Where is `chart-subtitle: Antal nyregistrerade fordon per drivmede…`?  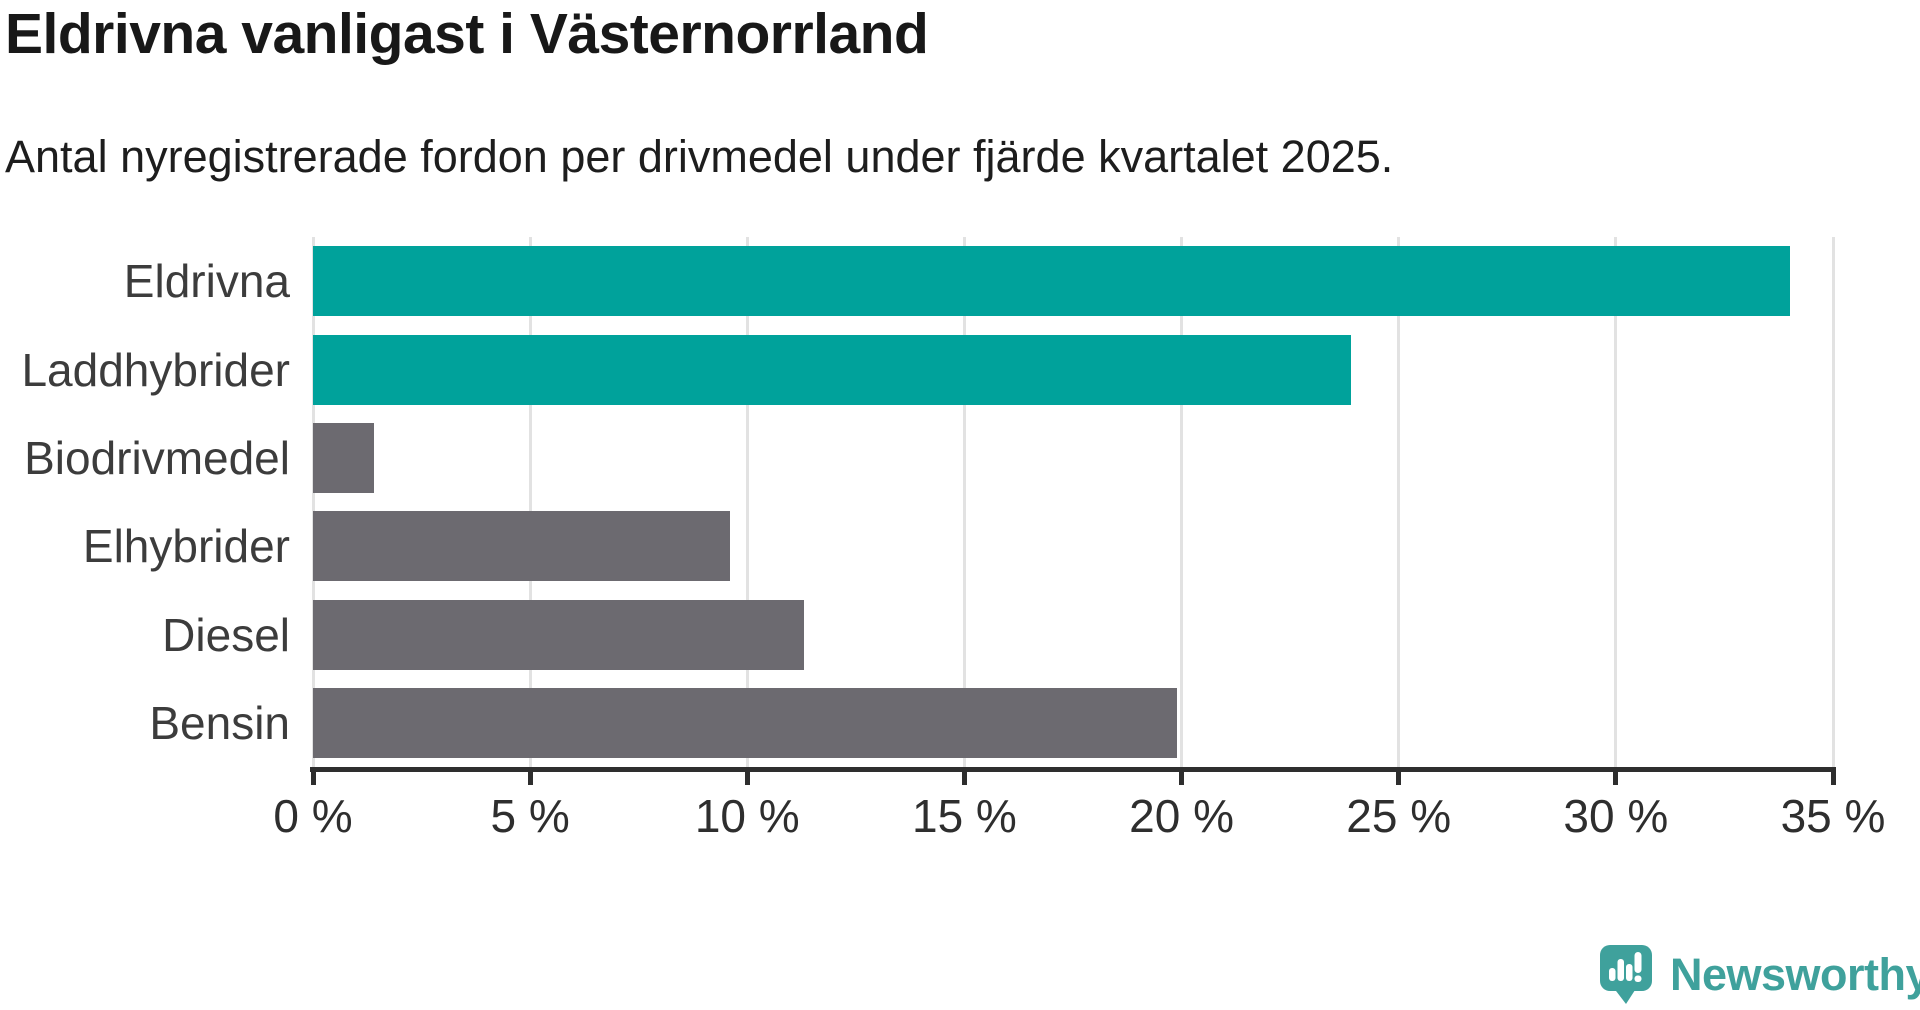 chart-subtitle: Antal nyregistrerade fordon per drivmede… is located at coordinates (699, 156).